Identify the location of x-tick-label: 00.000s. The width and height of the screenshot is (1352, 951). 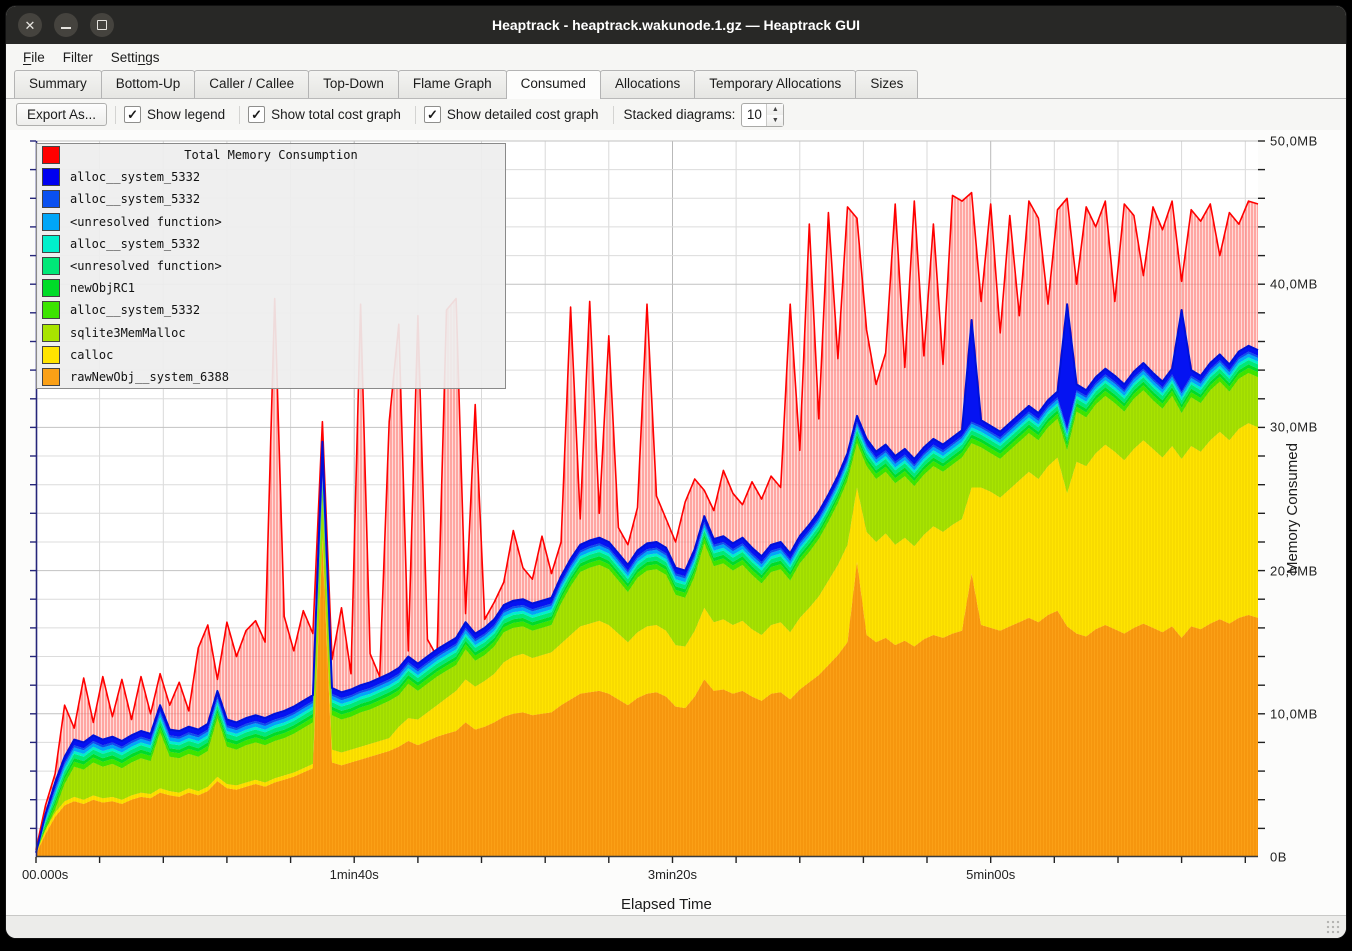
(45, 874).